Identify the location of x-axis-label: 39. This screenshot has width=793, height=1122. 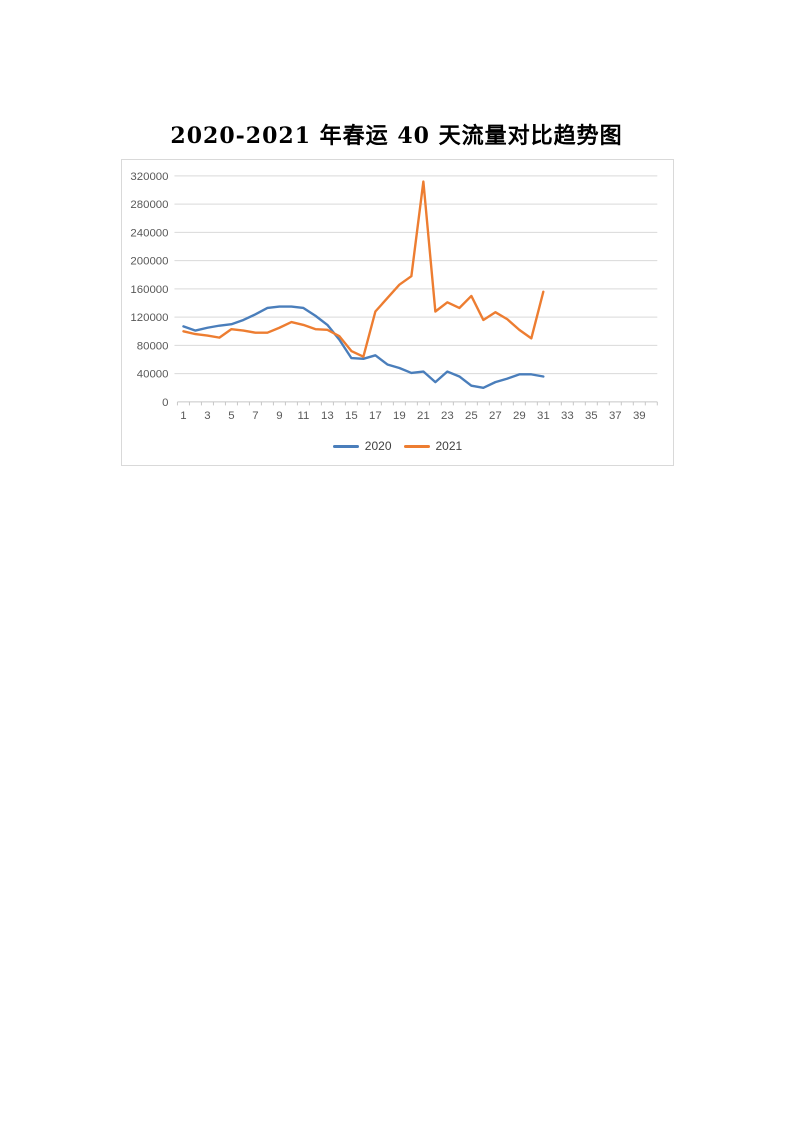
(639, 416).